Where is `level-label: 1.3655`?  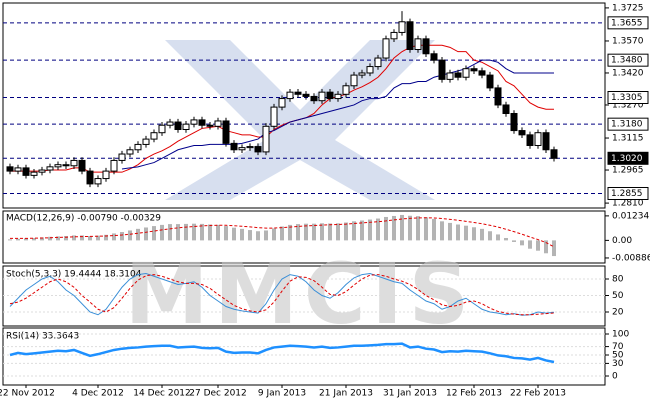 level-label: 1.3655 is located at coordinates (627, 23).